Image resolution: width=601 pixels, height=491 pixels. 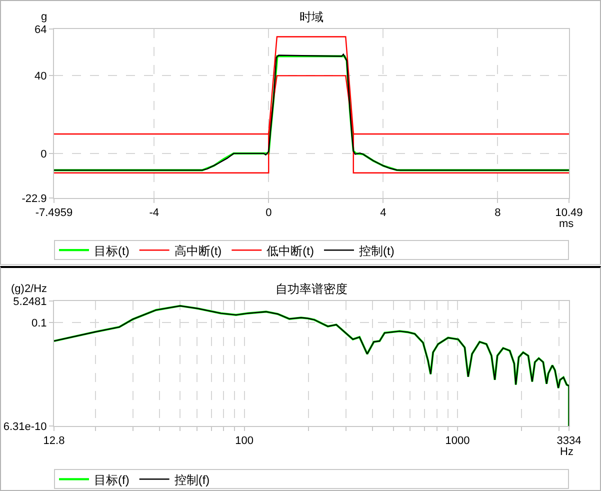 What do you see at coordinates (29, 289) in the screenshot?
I see `y-axis-title: (g)2/Hz` at bounding box center [29, 289].